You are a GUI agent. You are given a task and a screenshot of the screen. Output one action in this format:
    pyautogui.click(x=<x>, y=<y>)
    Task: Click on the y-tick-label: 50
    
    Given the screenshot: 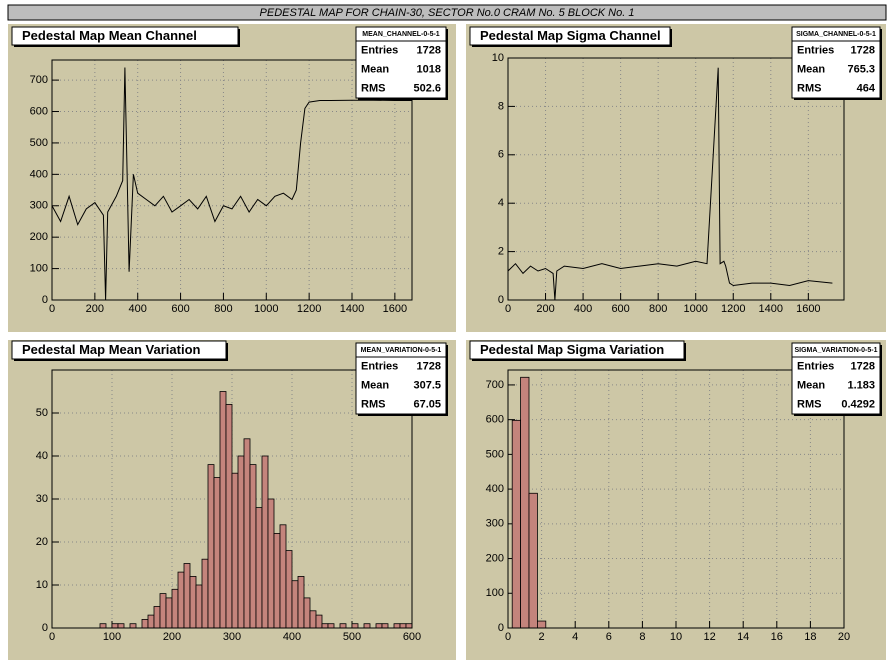 What is the action you would take?
    pyautogui.click(x=42, y=413)
    